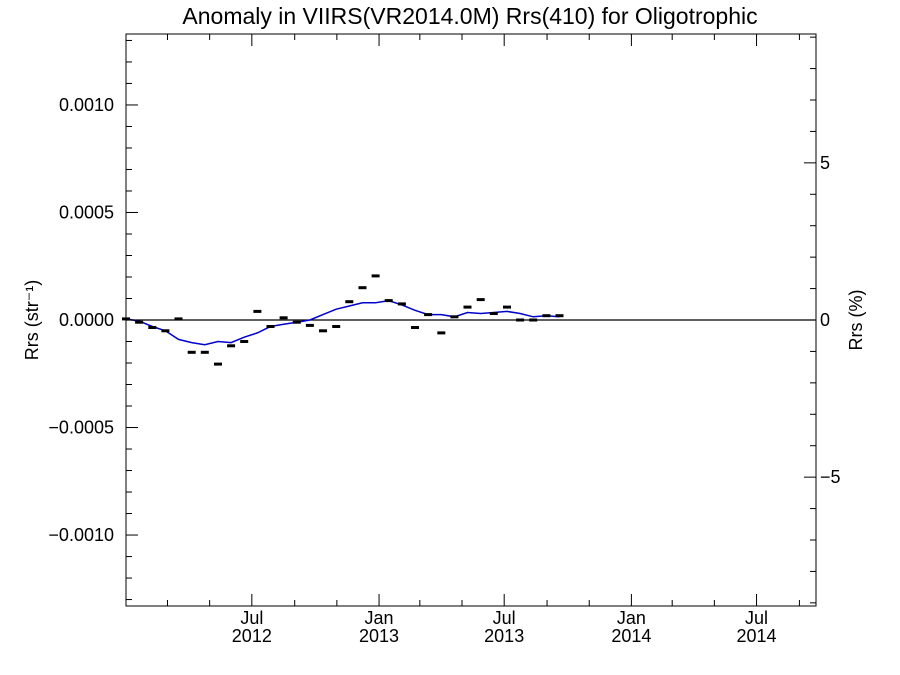 The height and width of the screenshot is (675, 900). I want to click on y-tick-label: −0.0010, so click(81, 535).